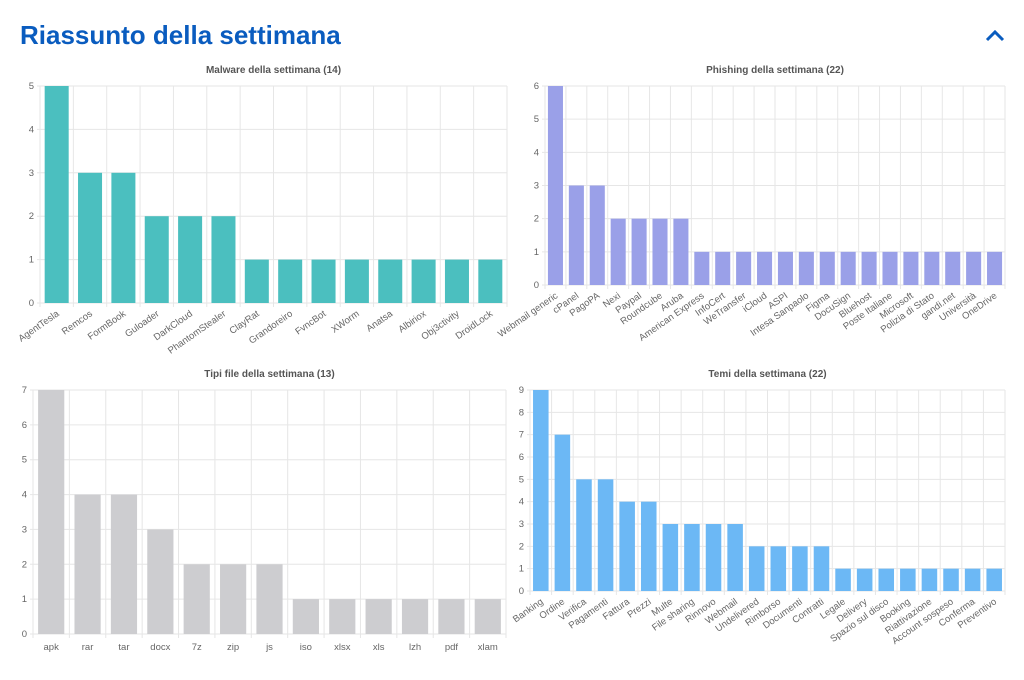 The width and height of the screenshot is (1024, 680). I want to click on x-tick-label: FvncBot, so click(310, 322).